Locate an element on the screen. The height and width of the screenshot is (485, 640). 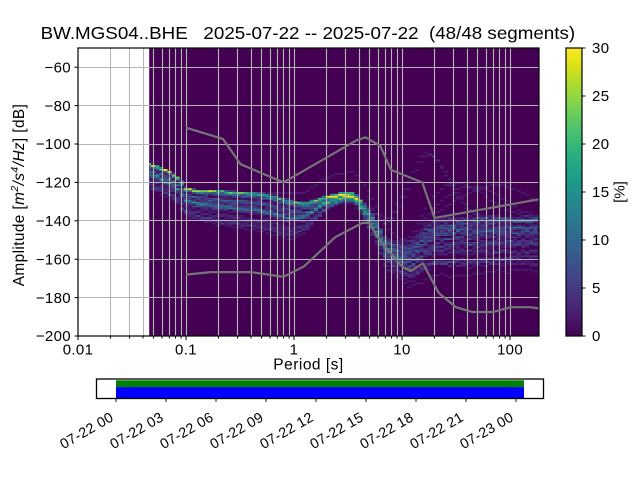
svg-text: −60 is located at coordinates (58, 67).